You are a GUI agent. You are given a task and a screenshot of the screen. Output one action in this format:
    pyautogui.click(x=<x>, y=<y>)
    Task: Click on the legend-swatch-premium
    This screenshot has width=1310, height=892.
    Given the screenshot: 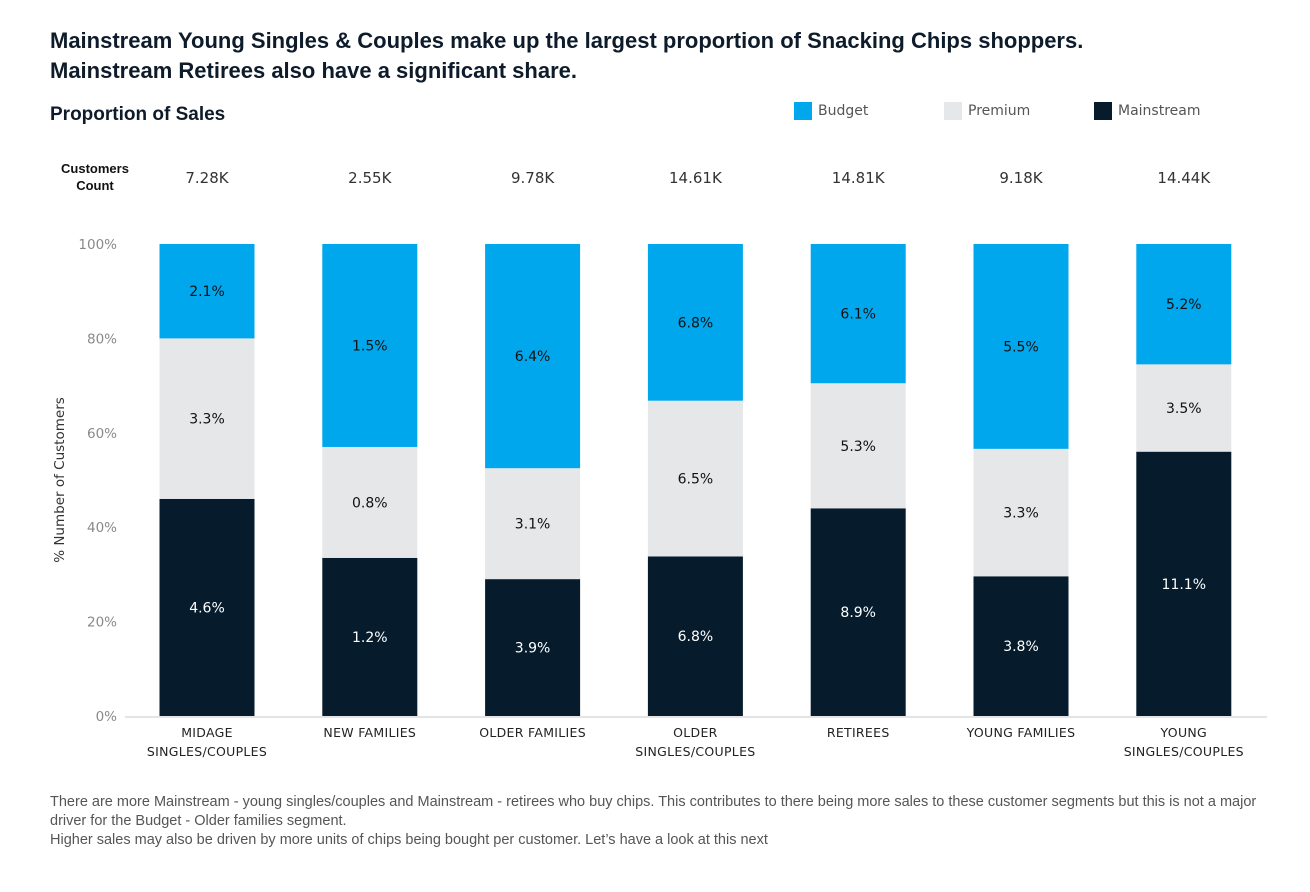 What is the action you would take?
    pyautogui.click(x=953, y=111)
    